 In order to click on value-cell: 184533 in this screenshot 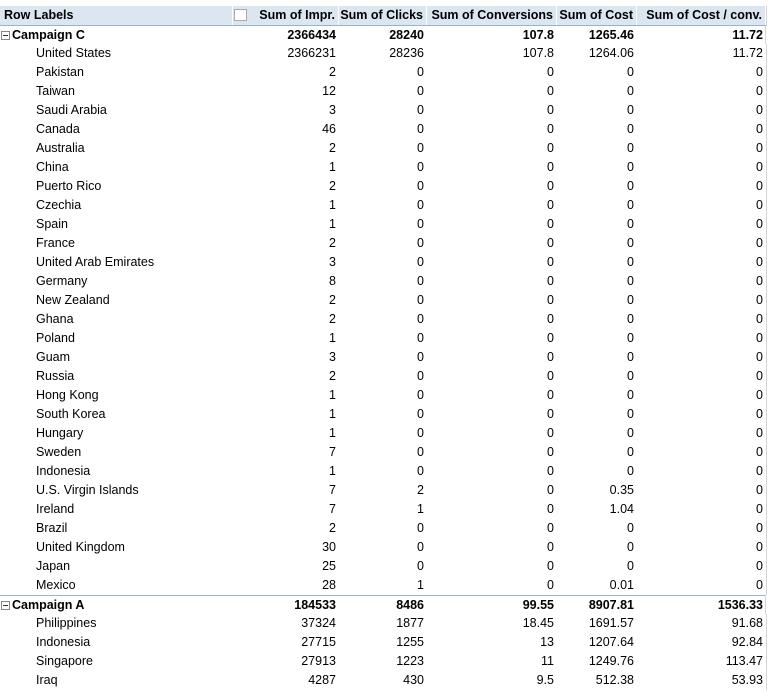, I will do `click(294, 605)`.